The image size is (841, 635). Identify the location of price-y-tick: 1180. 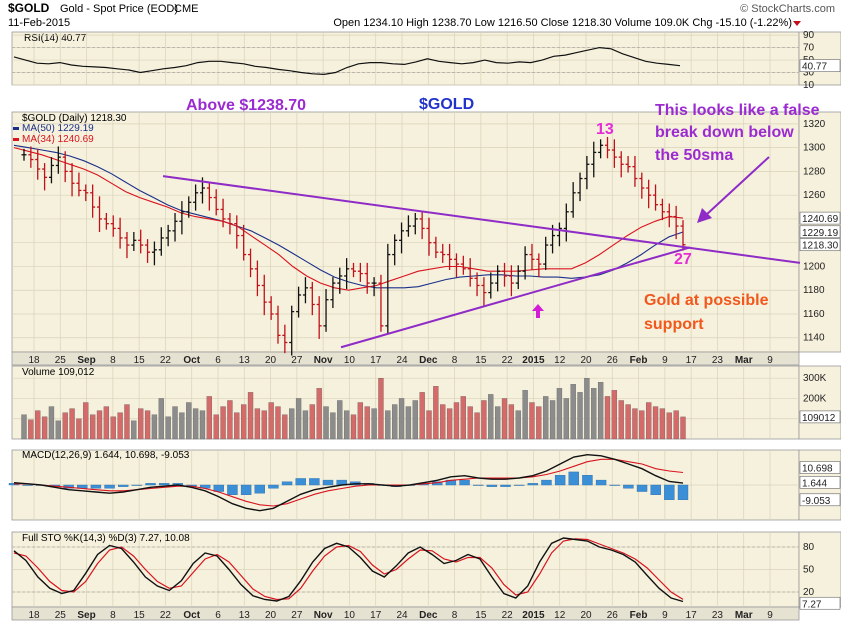
(814, 290).